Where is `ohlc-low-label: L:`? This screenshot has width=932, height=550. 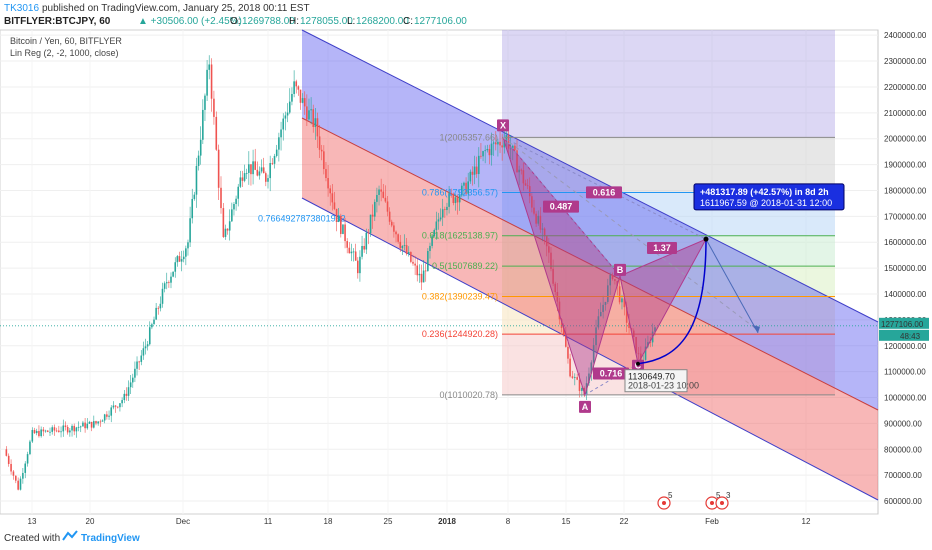
ohlc-low-label: L: is located at coordinates (351, 21).